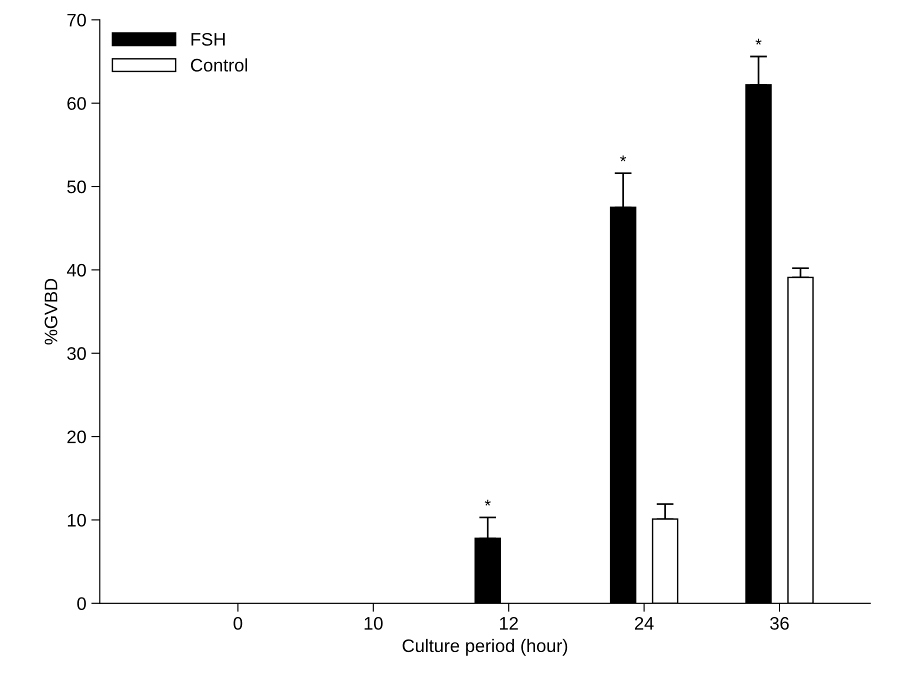  I want to click on y-tick-label: 0, so click(81, 603).